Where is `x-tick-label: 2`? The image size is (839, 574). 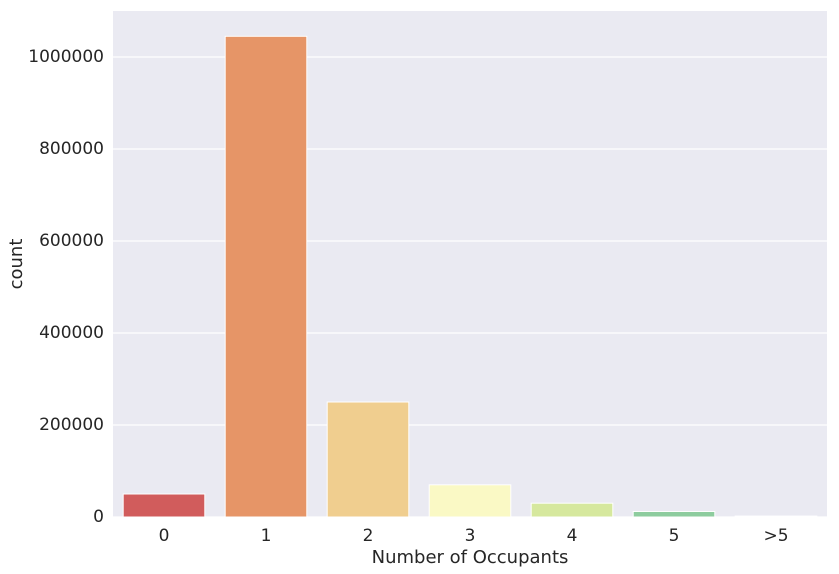
x-tick-label: 2 is located at coordinates (368, 536).